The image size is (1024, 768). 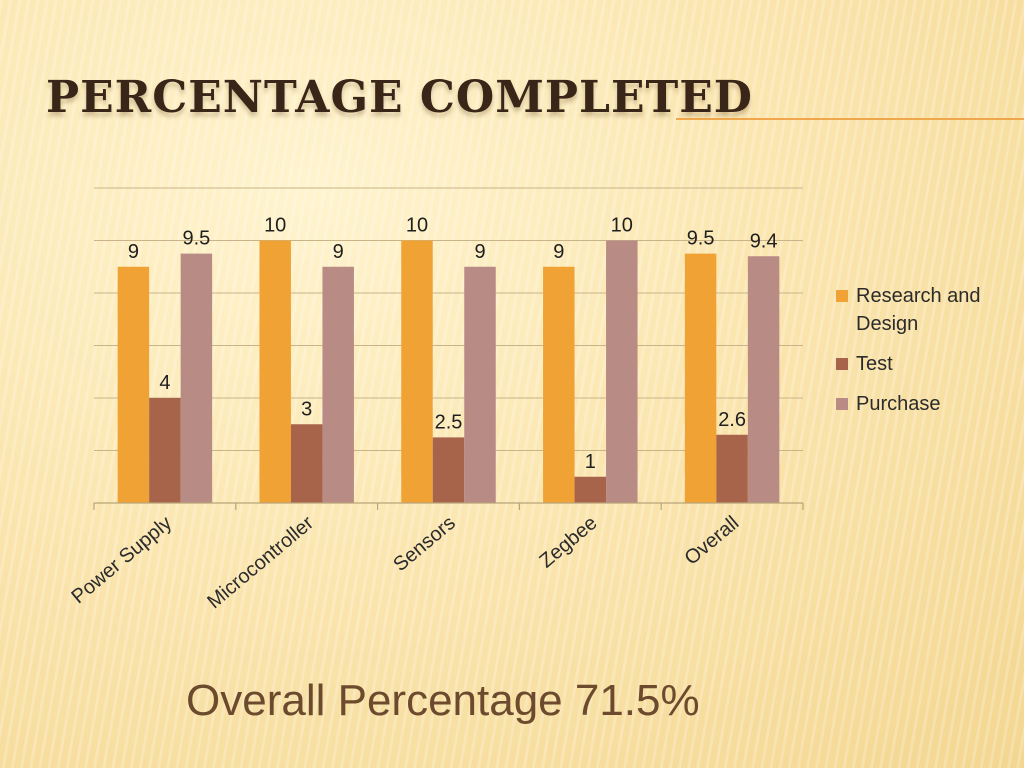 I want to click on legend-swatch-research, so click(x=842, y=296).